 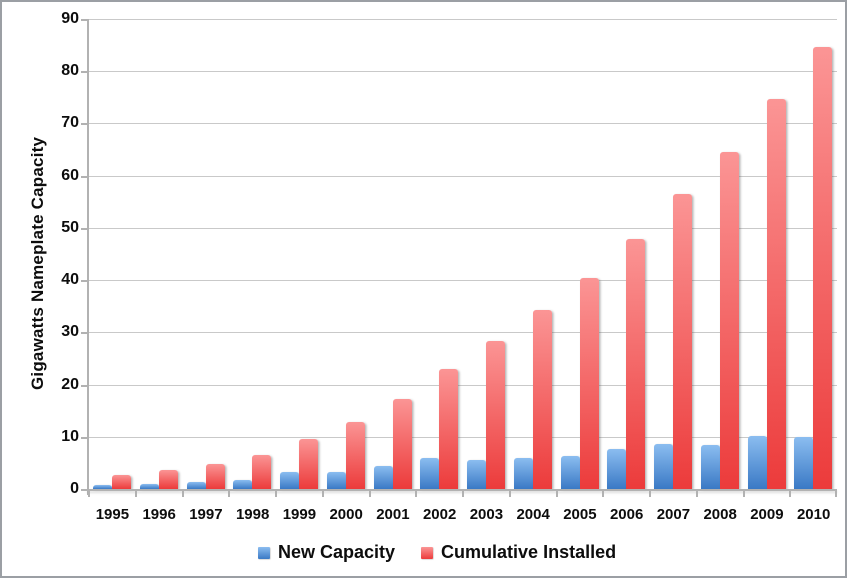 What do you see at coordinates (486, 514) in the screenshot?
I see `x-category-label-2003: 2003` at bounding box center [486, 514].